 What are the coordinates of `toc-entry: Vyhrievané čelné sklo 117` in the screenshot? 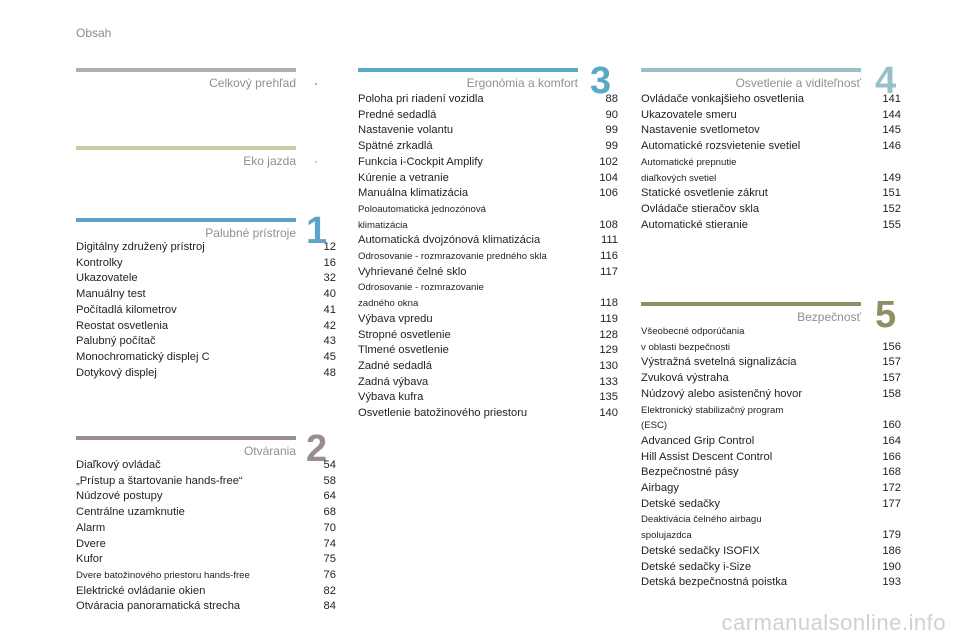 It's located at (488, 273).